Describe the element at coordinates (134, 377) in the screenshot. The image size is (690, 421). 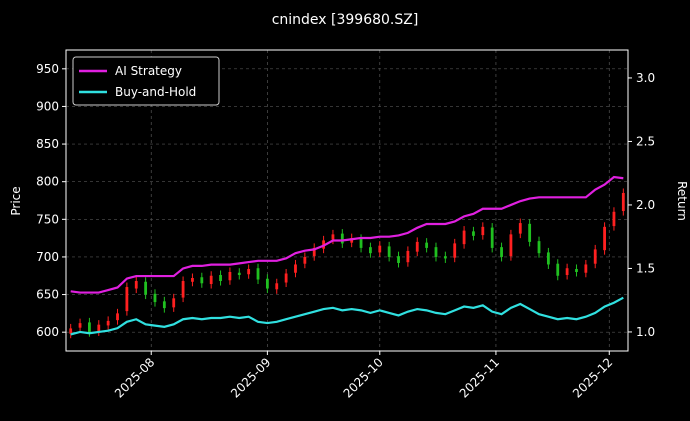
I see `x-tick-label: 2025-08` at that location.